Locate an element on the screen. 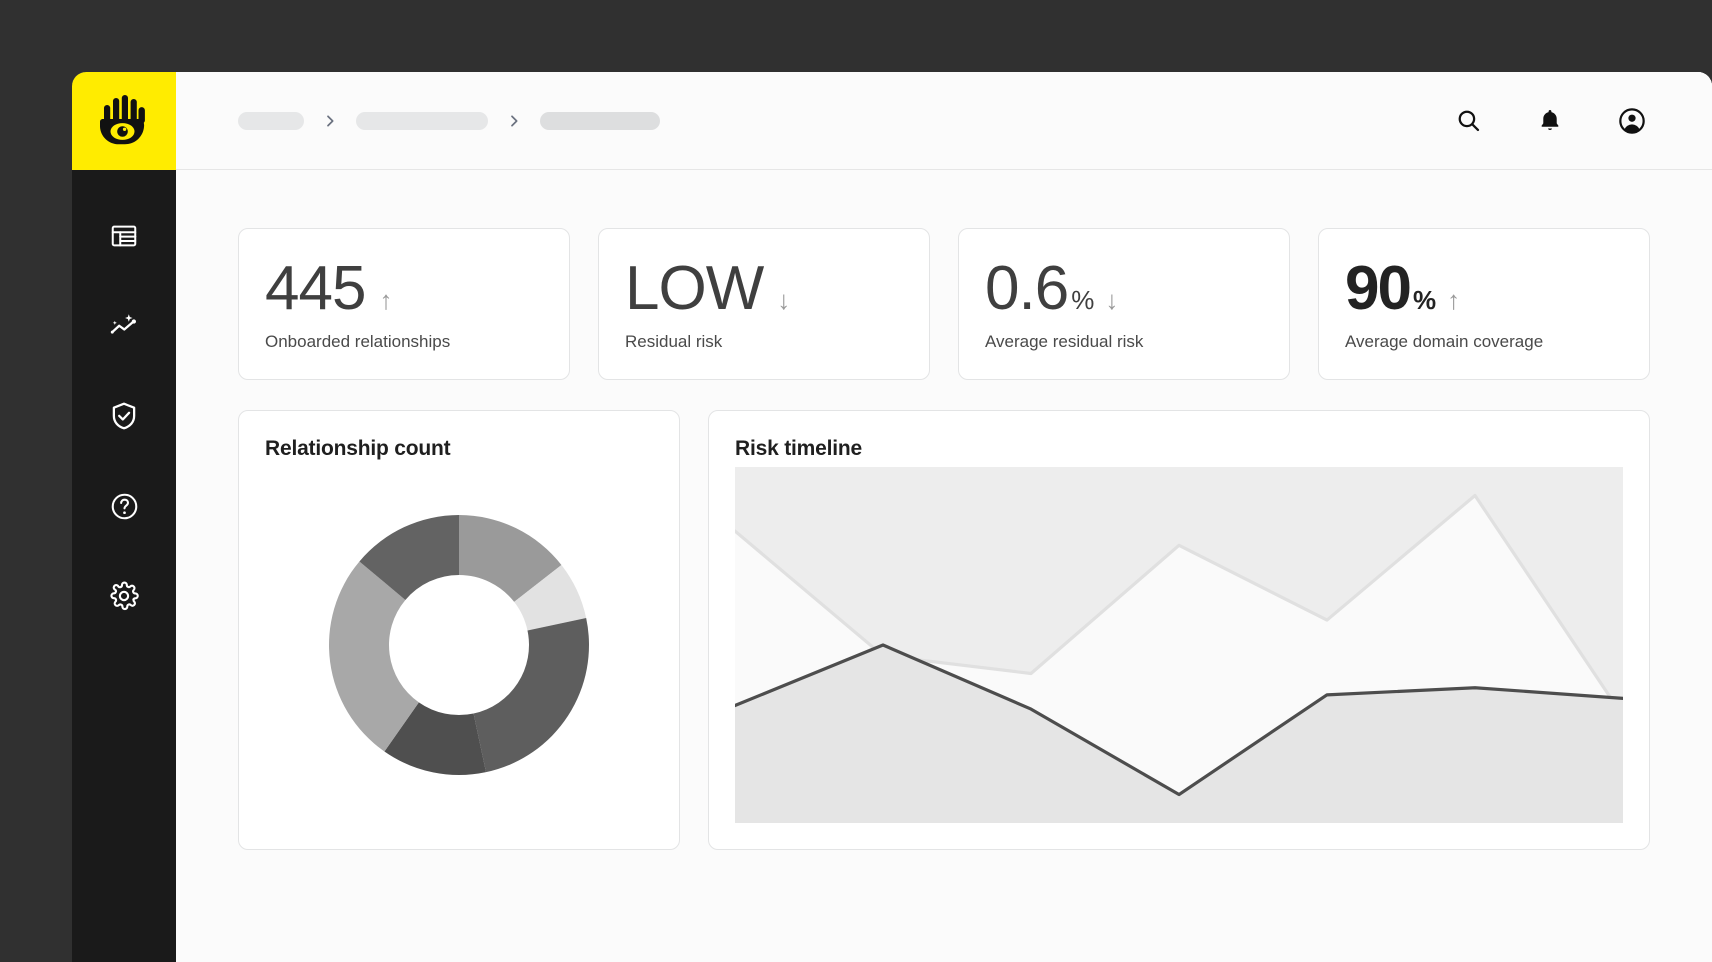  app-logo is located at coordinates (124, 121).